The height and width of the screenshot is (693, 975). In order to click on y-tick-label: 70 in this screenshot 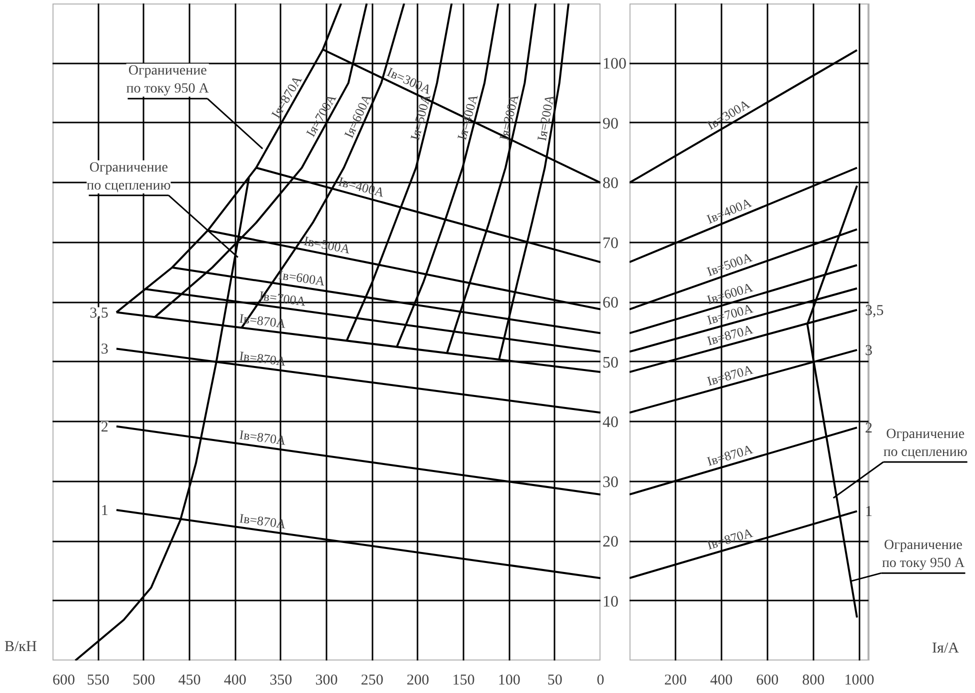, I will do `click(610, 243)`.